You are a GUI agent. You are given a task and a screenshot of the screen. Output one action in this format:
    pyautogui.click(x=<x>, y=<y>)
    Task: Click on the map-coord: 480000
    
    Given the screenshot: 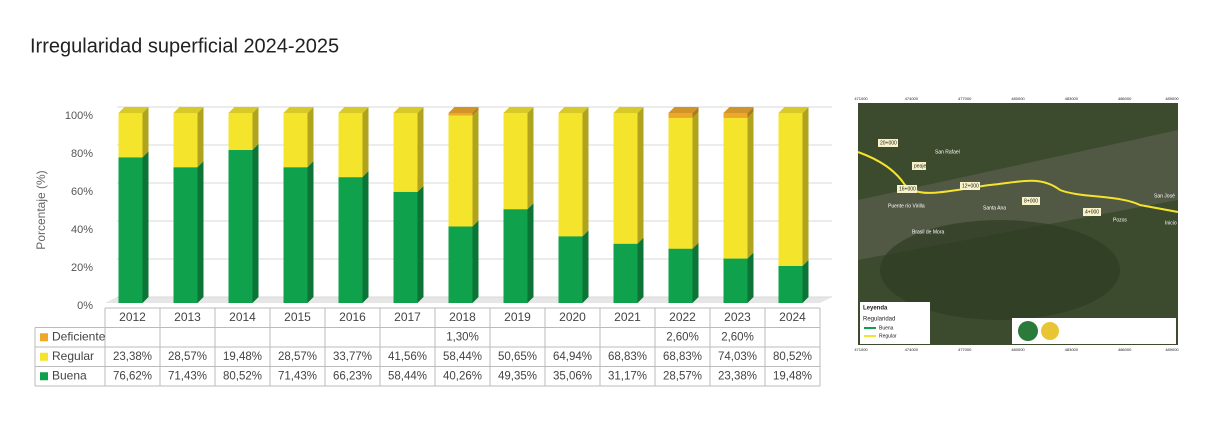 What is the action you would take?
    pyautogui.click(x=1018, y=98)
    